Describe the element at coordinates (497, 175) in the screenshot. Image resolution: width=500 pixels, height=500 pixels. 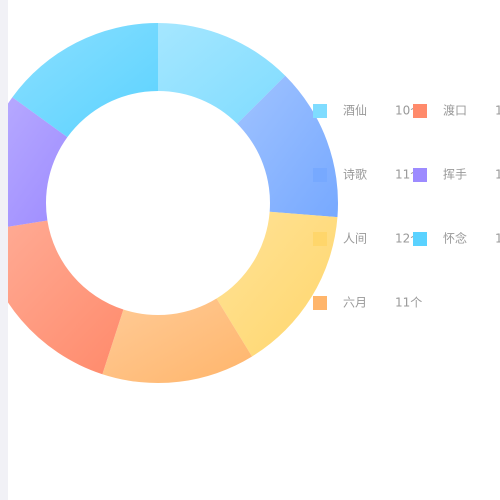
I see `legend-value: 10个` at that location.